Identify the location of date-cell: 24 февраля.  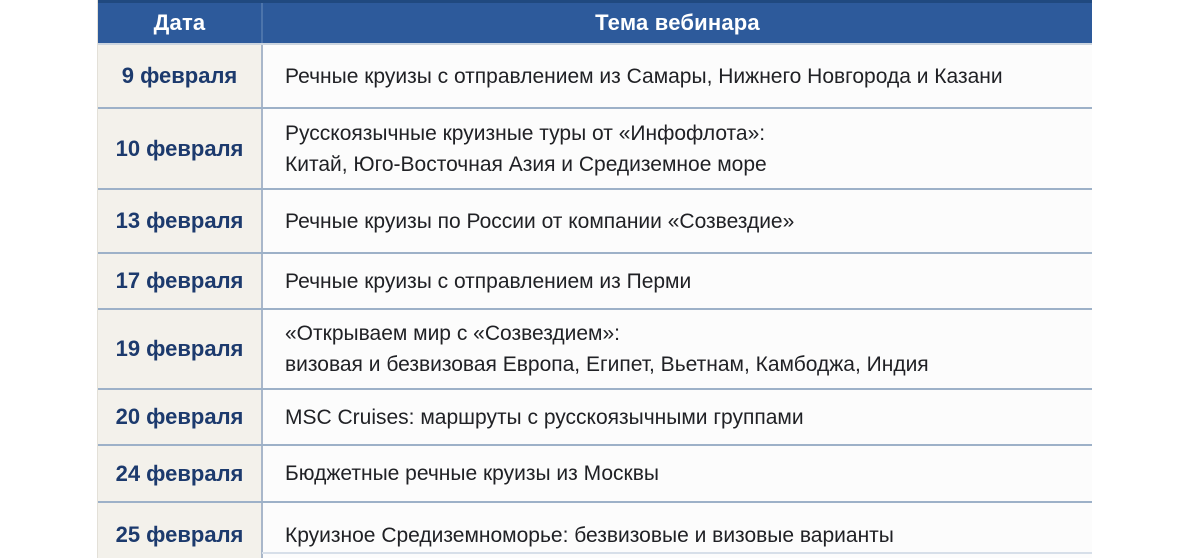
(180, 473).